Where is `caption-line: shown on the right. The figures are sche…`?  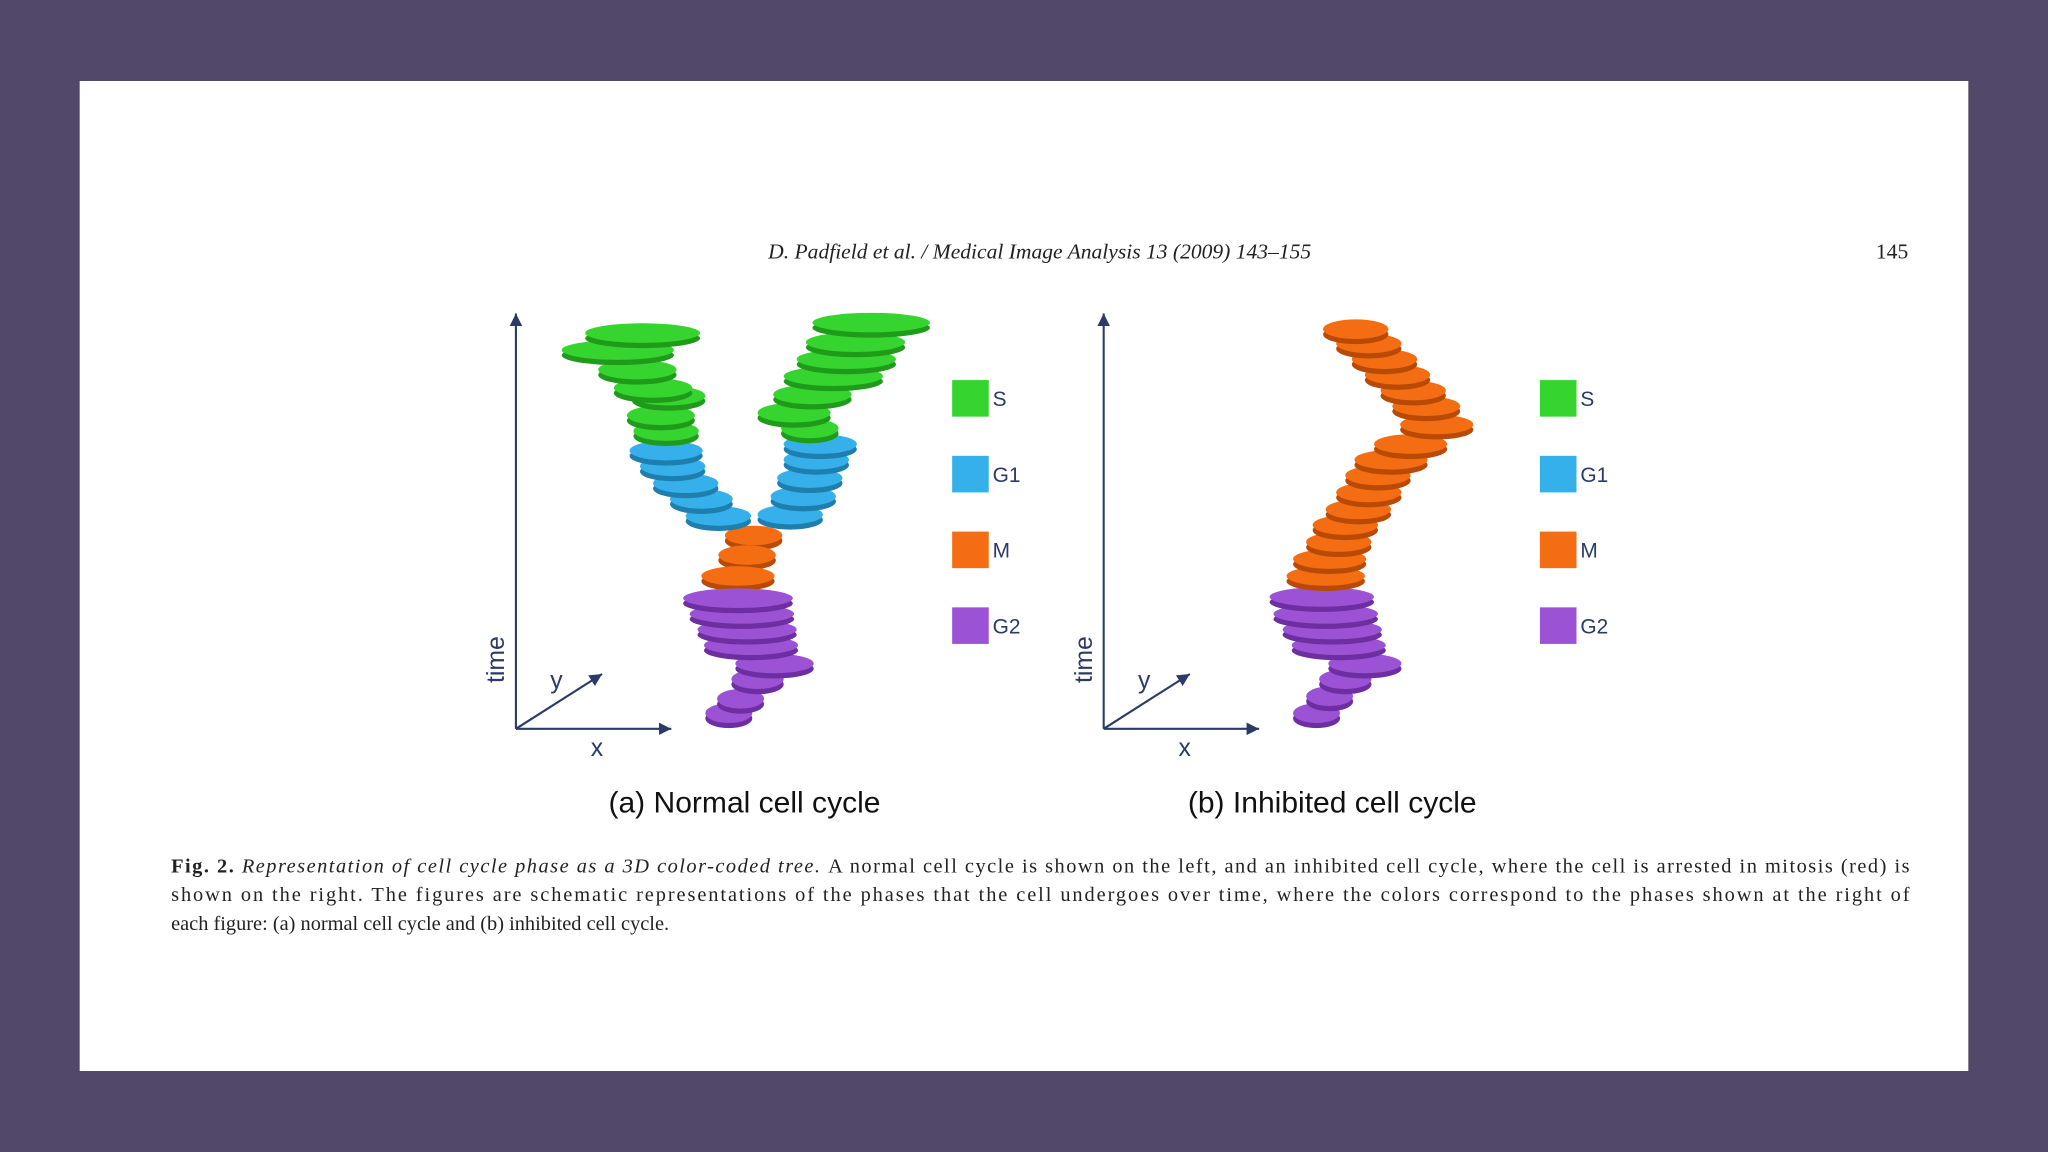 caption-line: shown on the right. The figures are sche… is located at coordinates (1040, 895).